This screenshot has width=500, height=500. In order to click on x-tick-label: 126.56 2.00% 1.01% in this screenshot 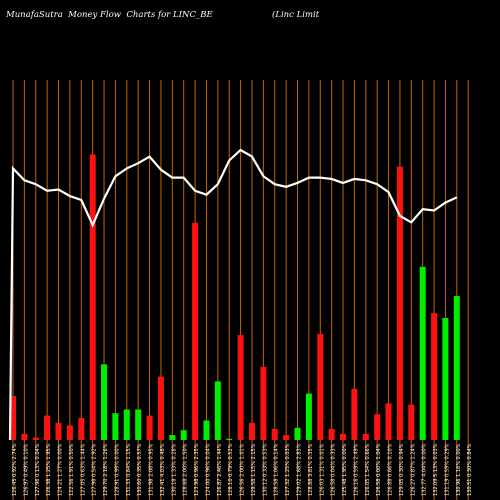, I will do `click(243, 469)`.